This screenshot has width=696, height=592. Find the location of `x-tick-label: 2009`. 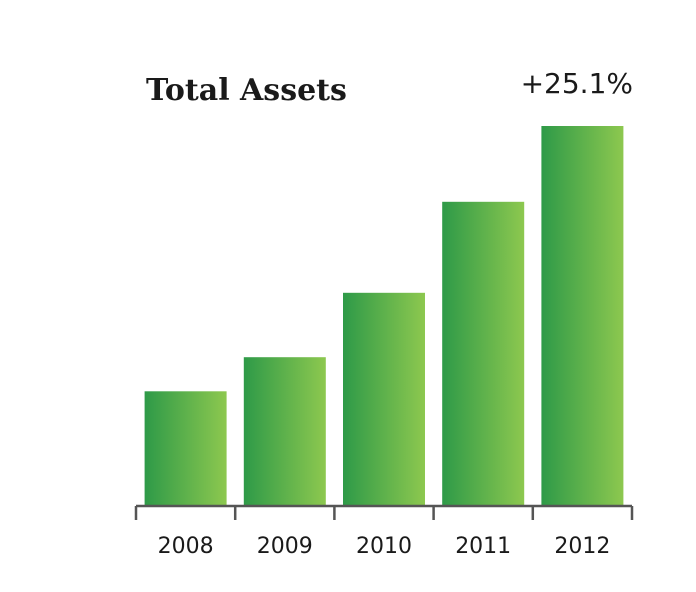

x-tick-label: 2009 is located at coordinates (285, 546).